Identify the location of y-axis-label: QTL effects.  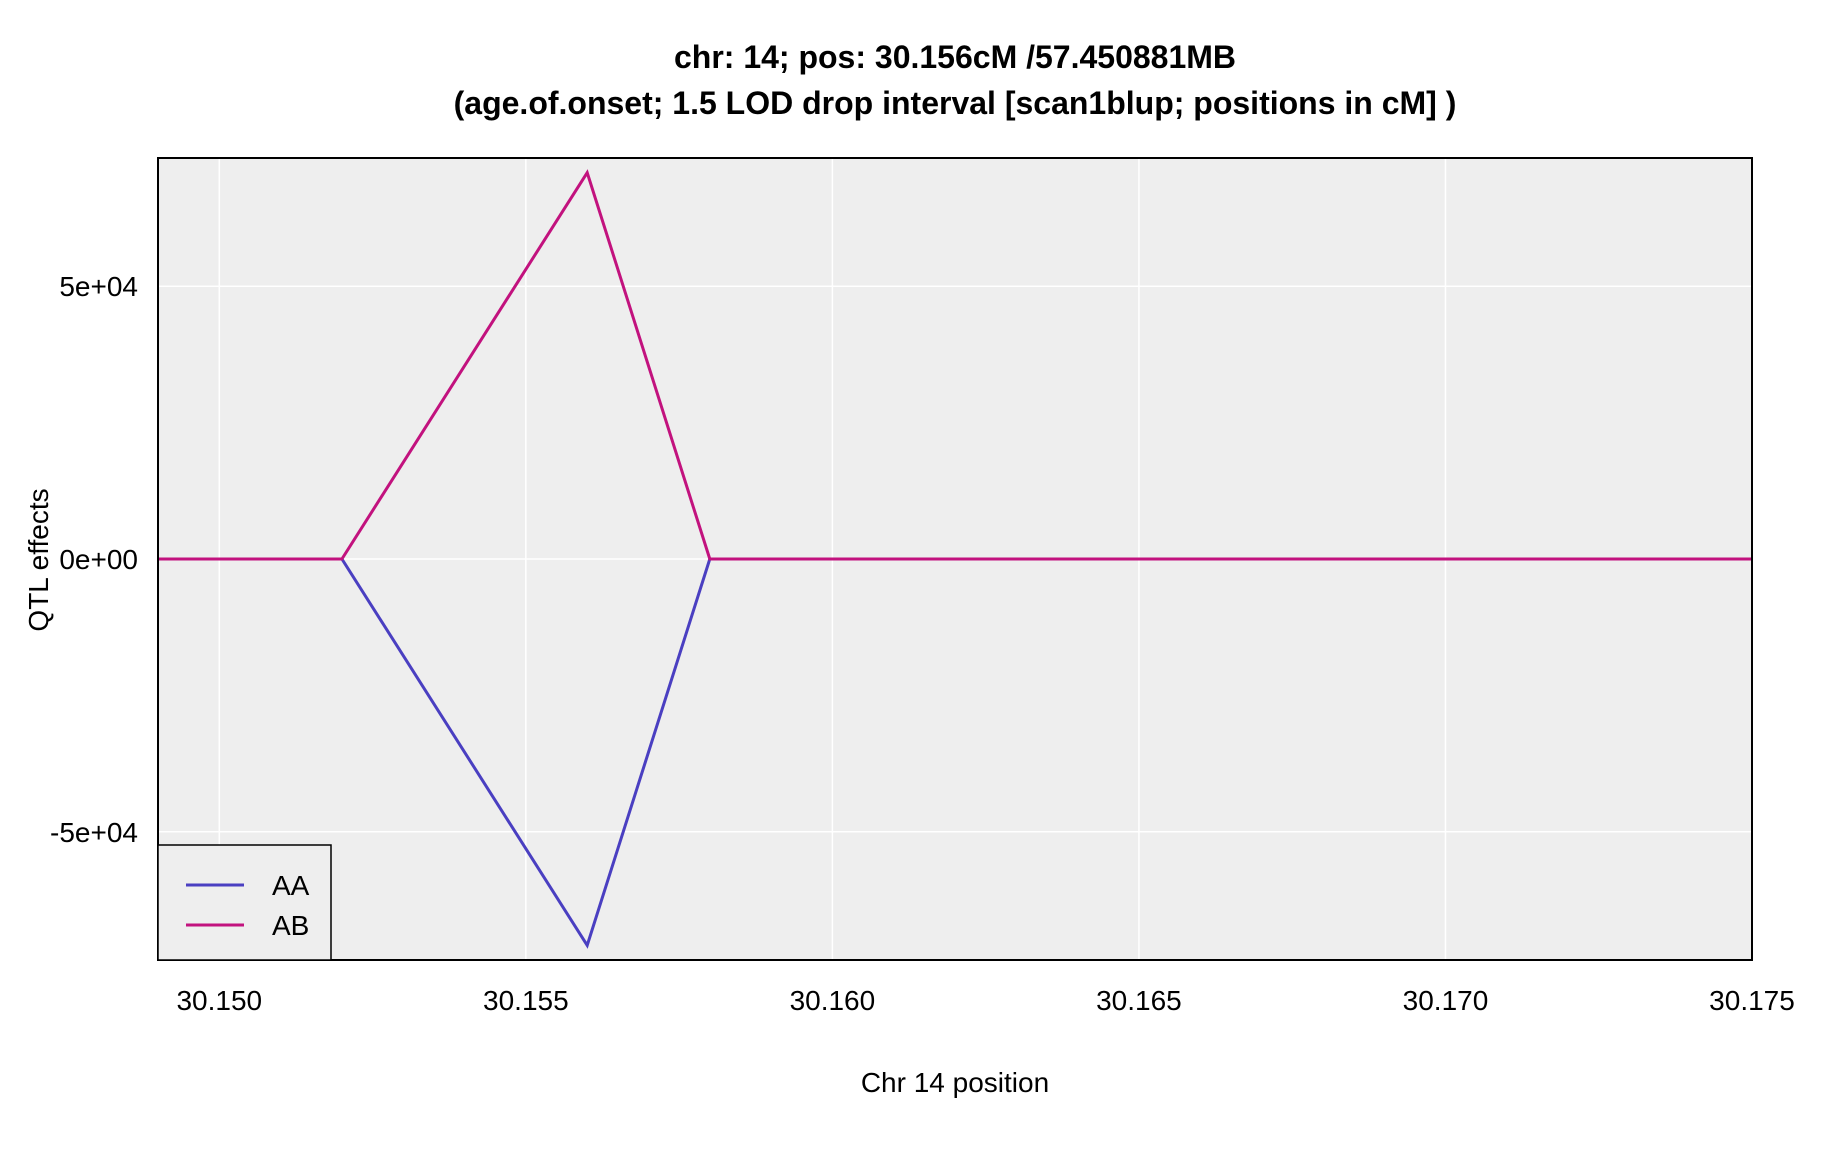
(38, 559).